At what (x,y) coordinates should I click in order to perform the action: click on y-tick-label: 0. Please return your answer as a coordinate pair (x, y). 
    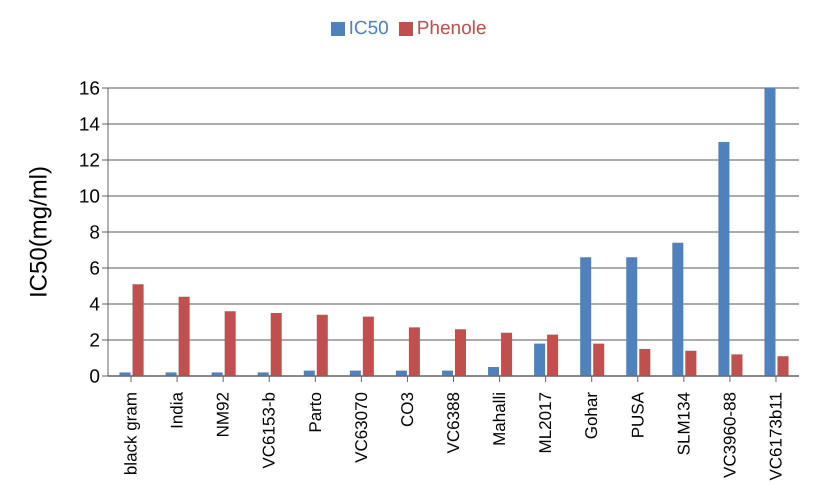
    Looking at the image, I should click on (94, 377).